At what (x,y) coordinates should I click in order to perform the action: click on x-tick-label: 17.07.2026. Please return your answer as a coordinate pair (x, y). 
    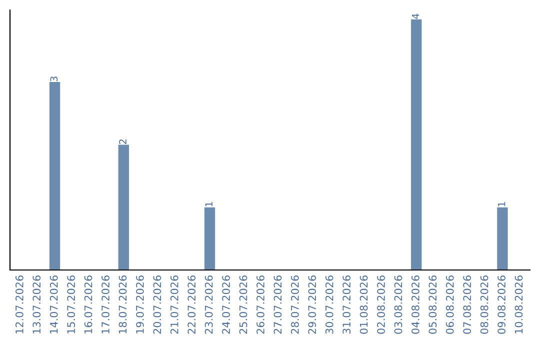
    Looking at the image, I should click on (106, 305).